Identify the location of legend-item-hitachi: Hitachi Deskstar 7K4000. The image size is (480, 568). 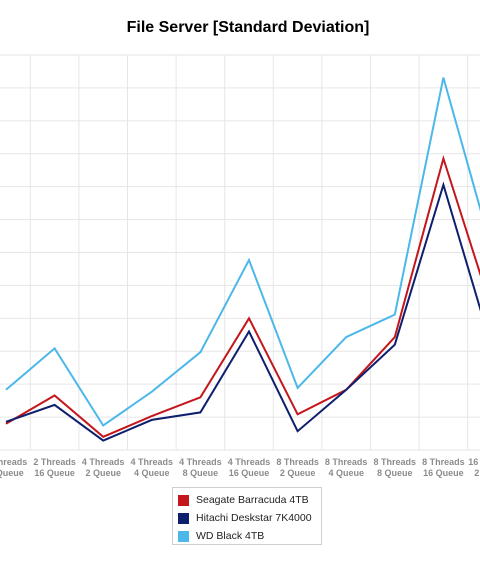
(249, 518).